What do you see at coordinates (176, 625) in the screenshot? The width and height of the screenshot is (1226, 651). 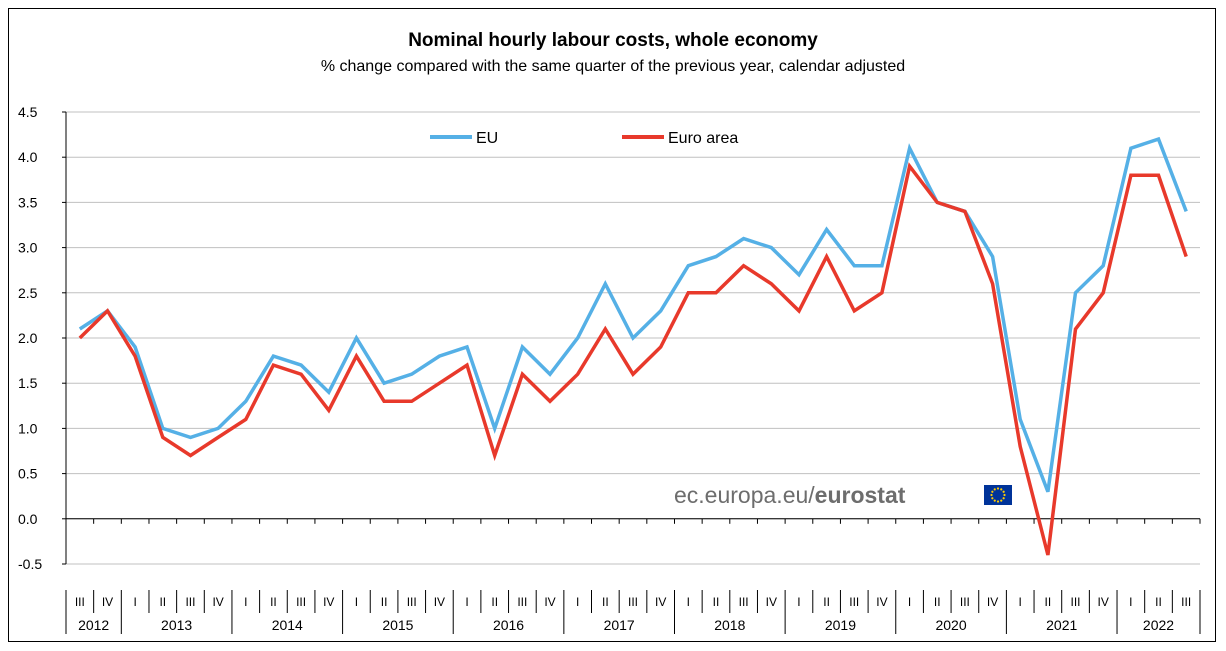 I see `year-label: 2013` at bounding box center [176, 625].